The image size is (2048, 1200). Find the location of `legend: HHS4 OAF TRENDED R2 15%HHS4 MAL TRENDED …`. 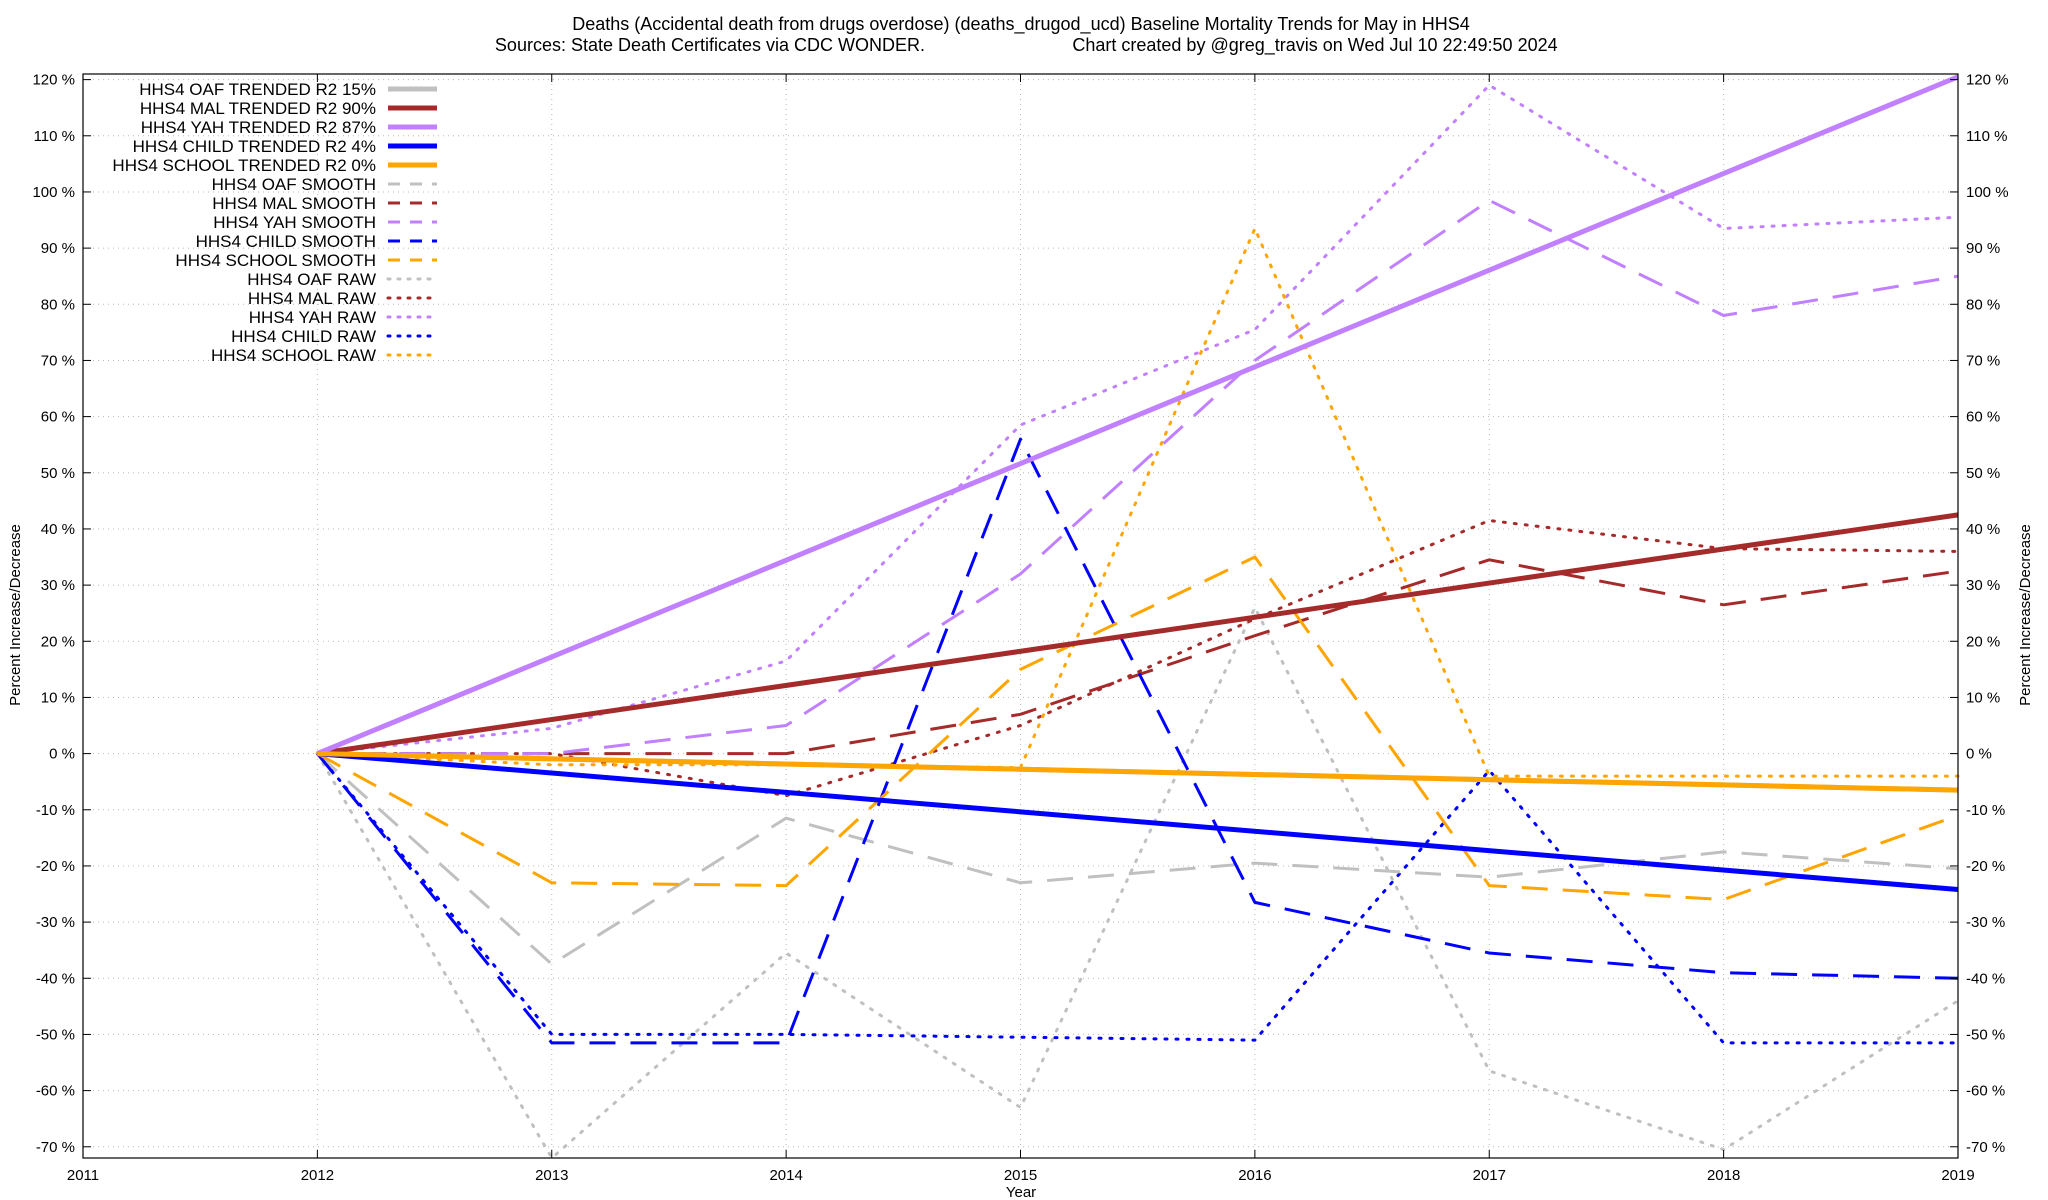

legend: HHS4 OAF TRENDED R2 15%HHS4 MAL TRENDED … is located at coordinates (275, 222).